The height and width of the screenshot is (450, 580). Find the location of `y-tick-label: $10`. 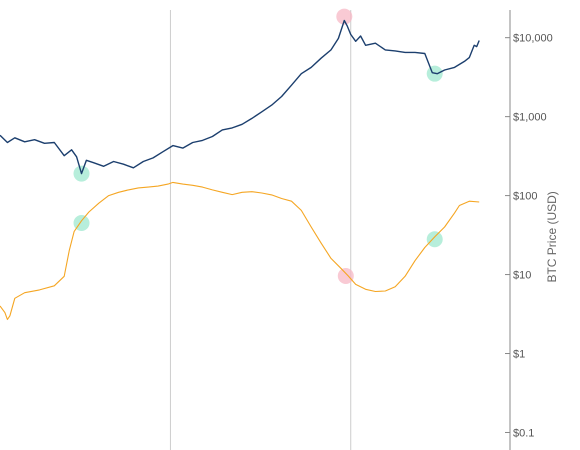

y-tick-label: $10 is located at coordinates (522, 276).